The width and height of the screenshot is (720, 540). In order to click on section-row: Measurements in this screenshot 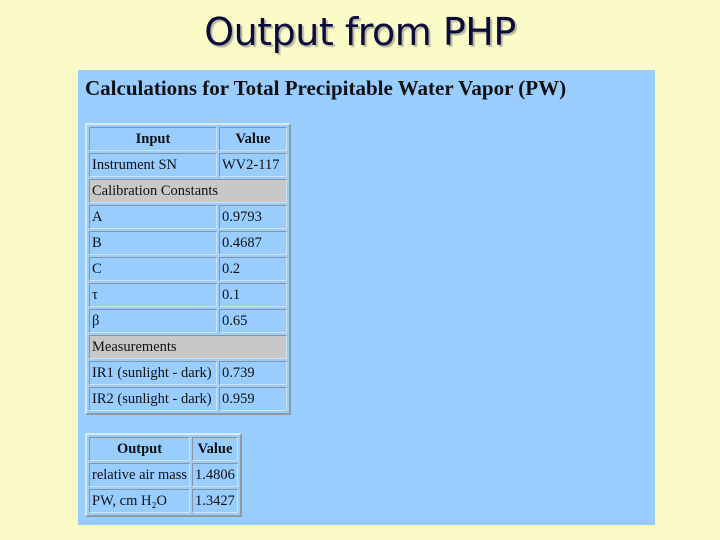, I will do `click(188, 347)`.